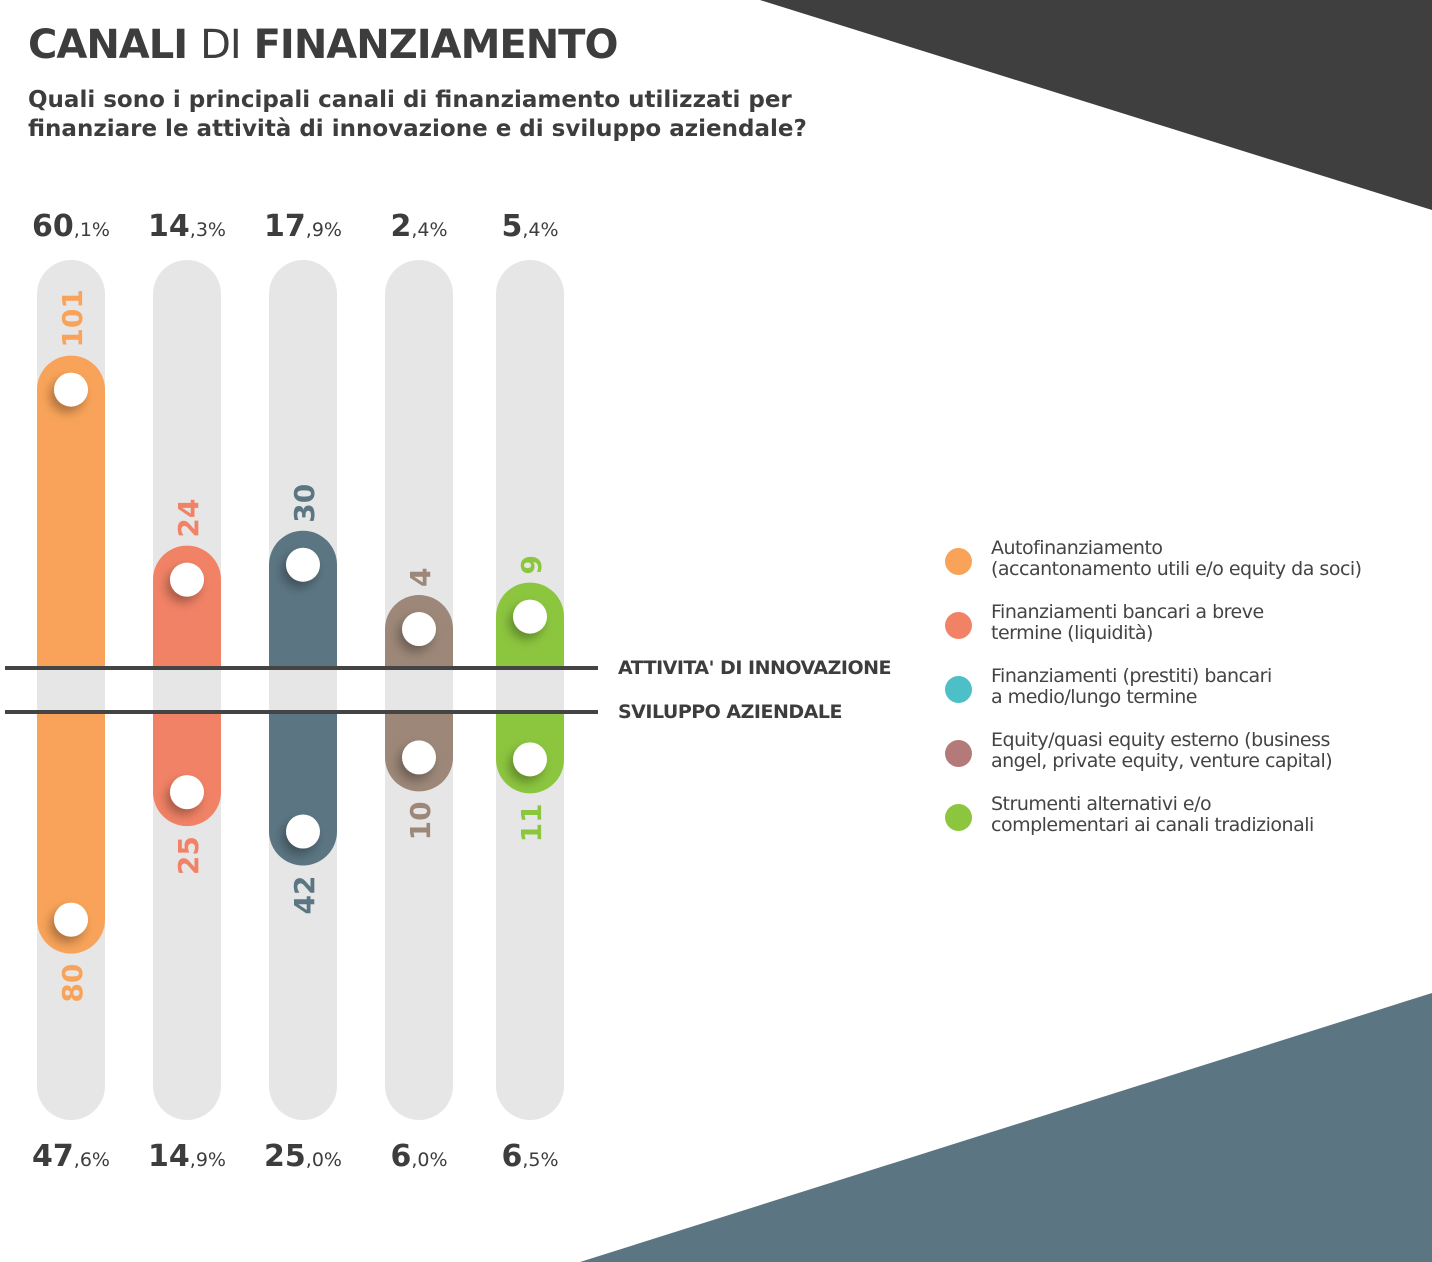  I want to click on percent-label-innovation: 5,4%, so click(529, 226).